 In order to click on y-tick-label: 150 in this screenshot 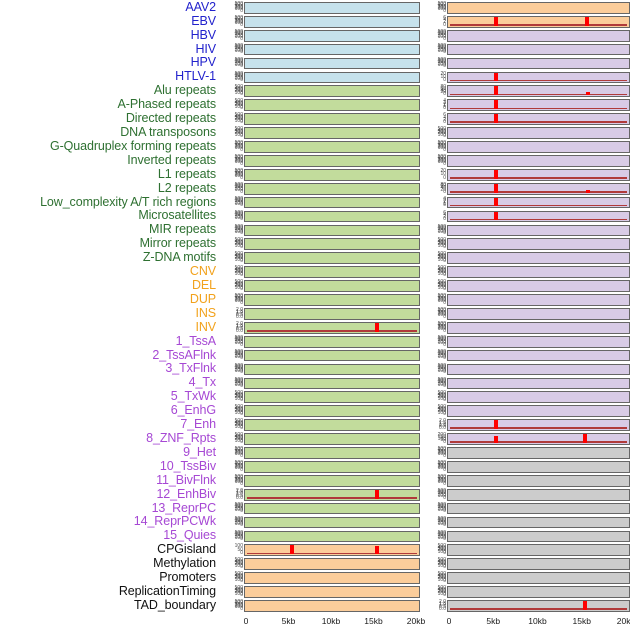, I will do `click(441, 436)`.